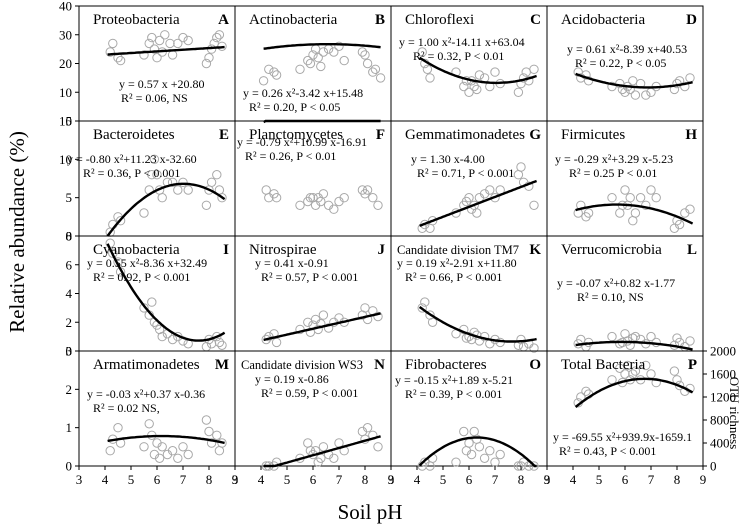 The width and height of the screenshot is (743, 531). What do you see at coordinates (458, 250) in the screenshot?
I see `panel-title: Candidate division TM7` at bounding box center [458, 250].